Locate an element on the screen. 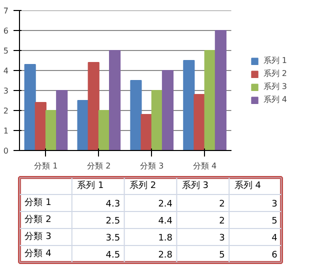  data-label: 4.4 is located at coordinates (165, 221).